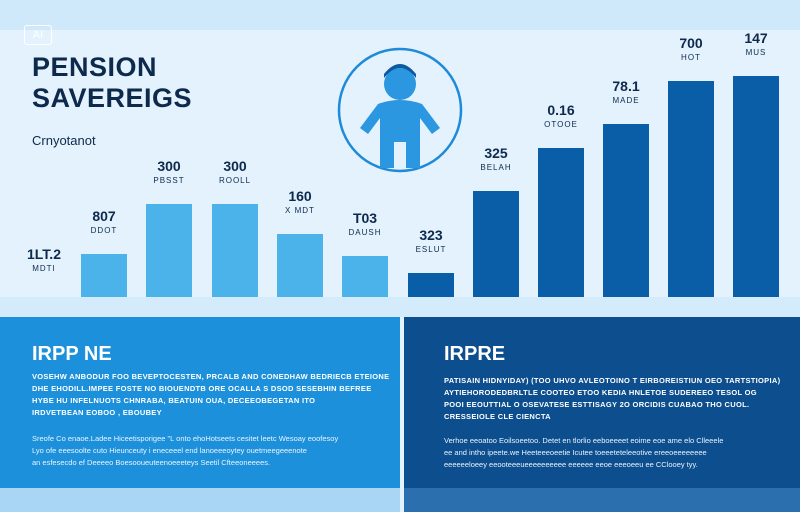 This screenshot has width=800, height=512. I want to click on title: PENSION, so click(95, 67).